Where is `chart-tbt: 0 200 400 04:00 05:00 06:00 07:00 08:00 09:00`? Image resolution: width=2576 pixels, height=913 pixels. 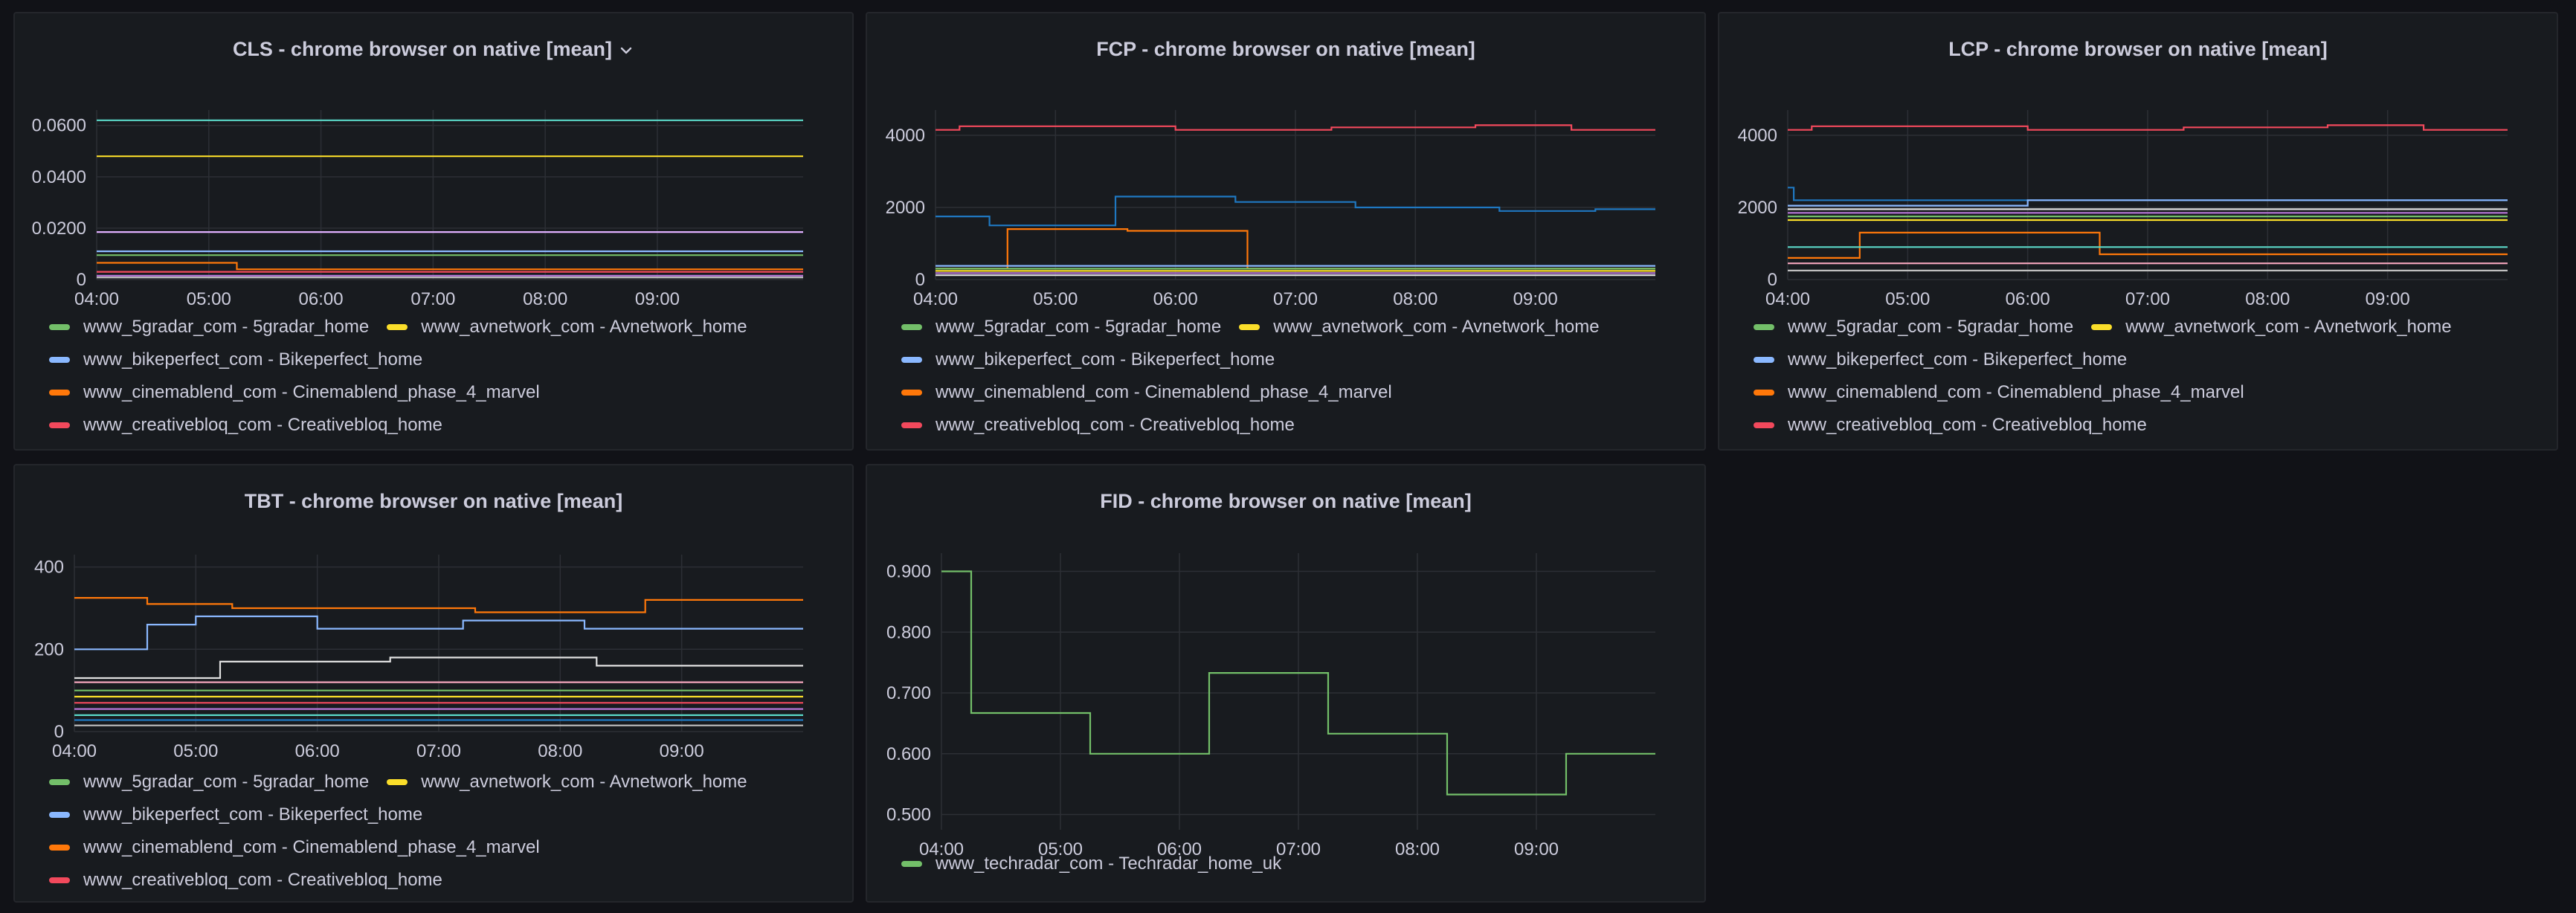 chart-tbt: 0 200 400 04:00 05:00 06:00 07:00 08:00 09:00 is located at coordinates (435, 621).